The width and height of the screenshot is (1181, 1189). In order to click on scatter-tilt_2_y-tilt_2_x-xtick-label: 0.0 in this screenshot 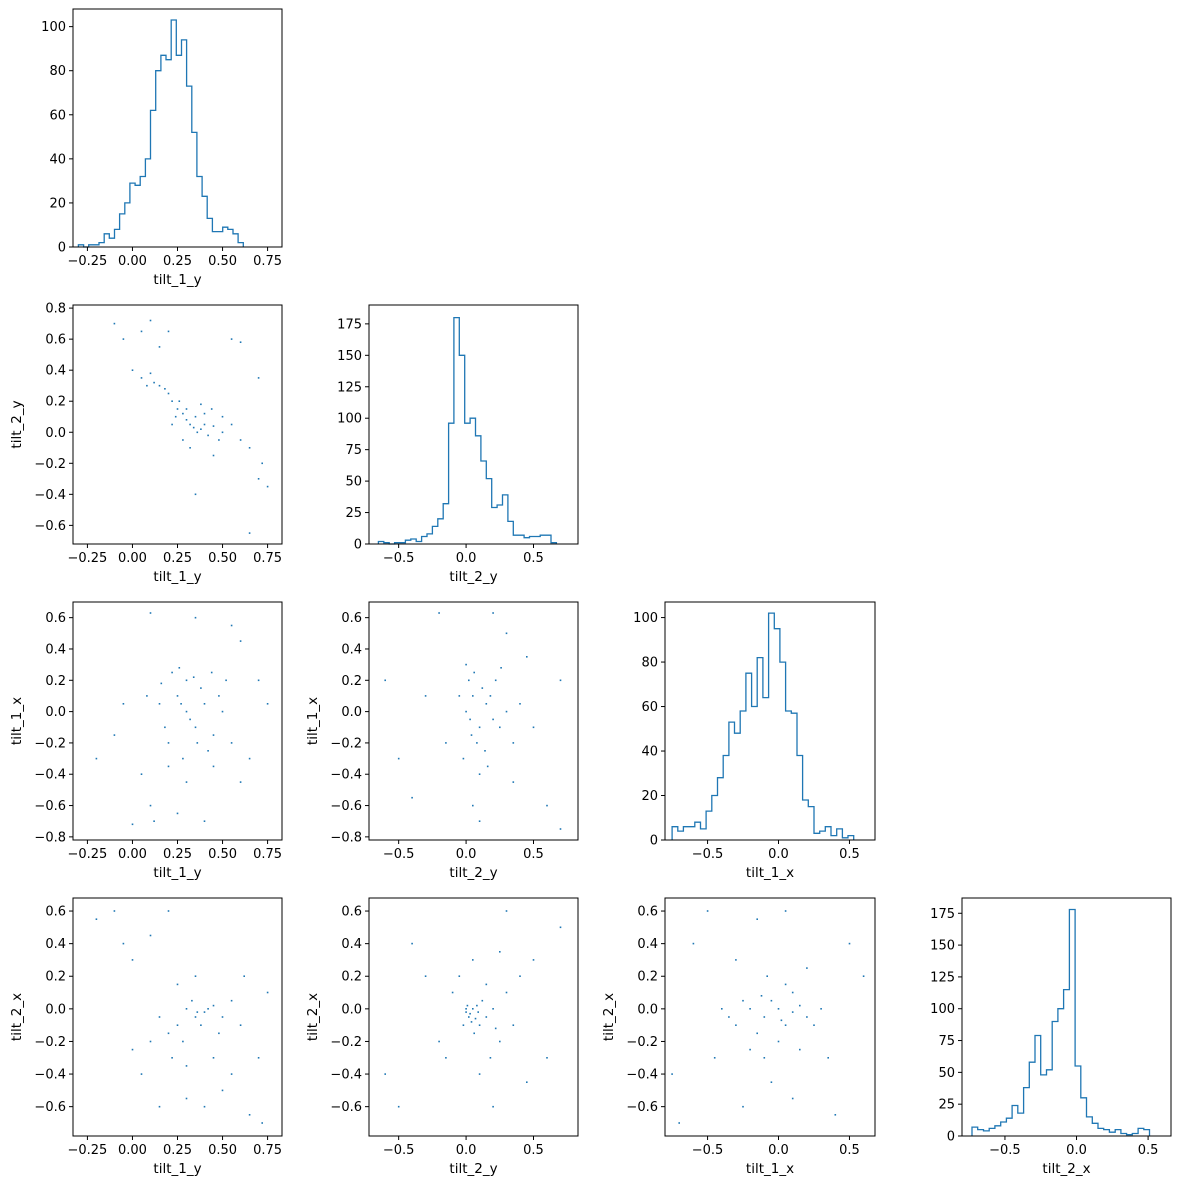, I will do `click(466, 1150)`.